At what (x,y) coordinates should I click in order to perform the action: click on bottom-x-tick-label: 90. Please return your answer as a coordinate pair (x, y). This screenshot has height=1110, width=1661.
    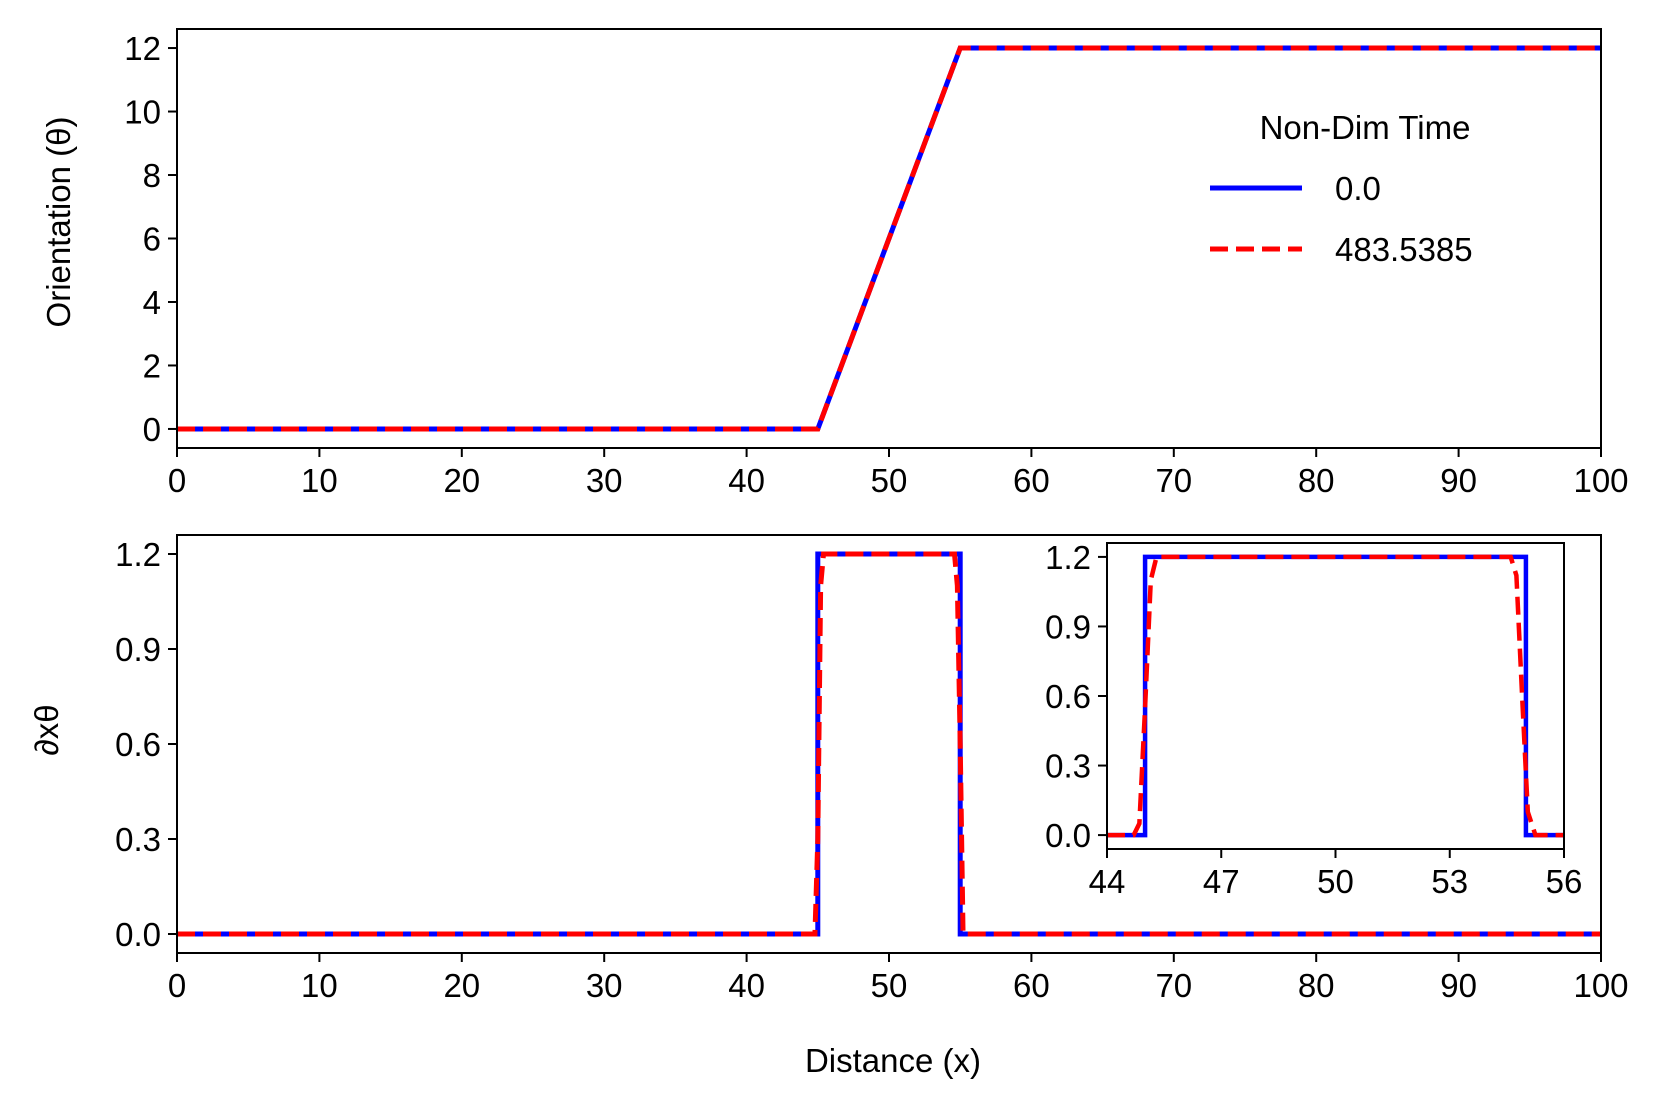
    Looking at the image, I should click on (1458, 985).